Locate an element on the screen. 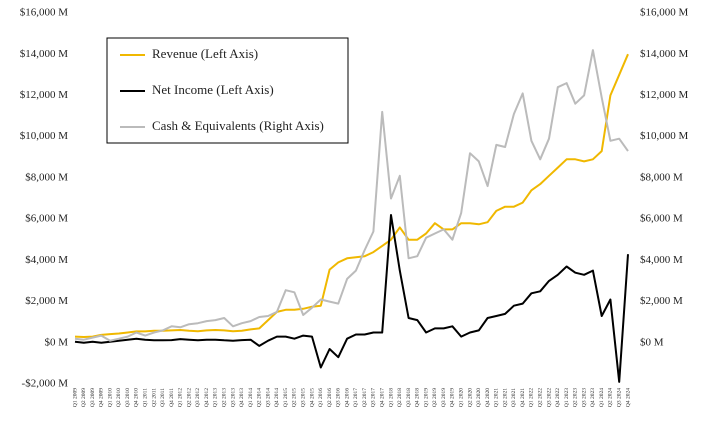 This screenshot has width=714, height=431. x-tick-label: Q2 2024 is located at coordinates (611, 397).